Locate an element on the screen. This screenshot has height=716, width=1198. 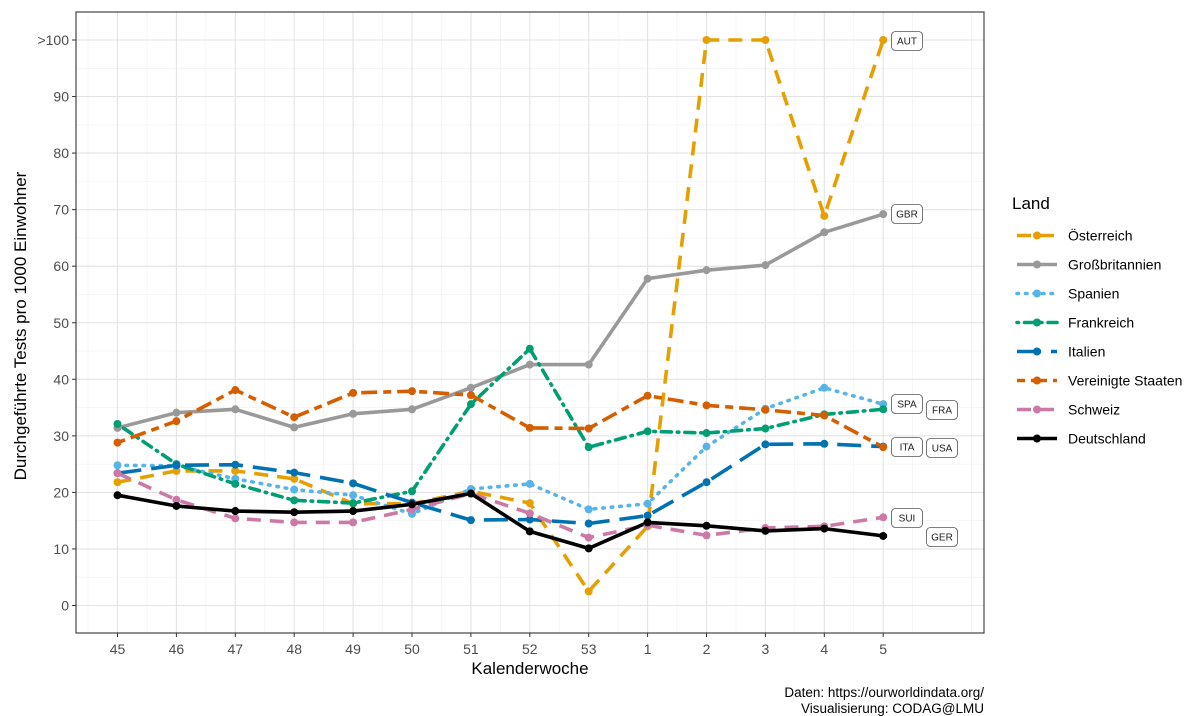
legend-label: Vereinigte Staaten is located at coordinates (1125, 381).